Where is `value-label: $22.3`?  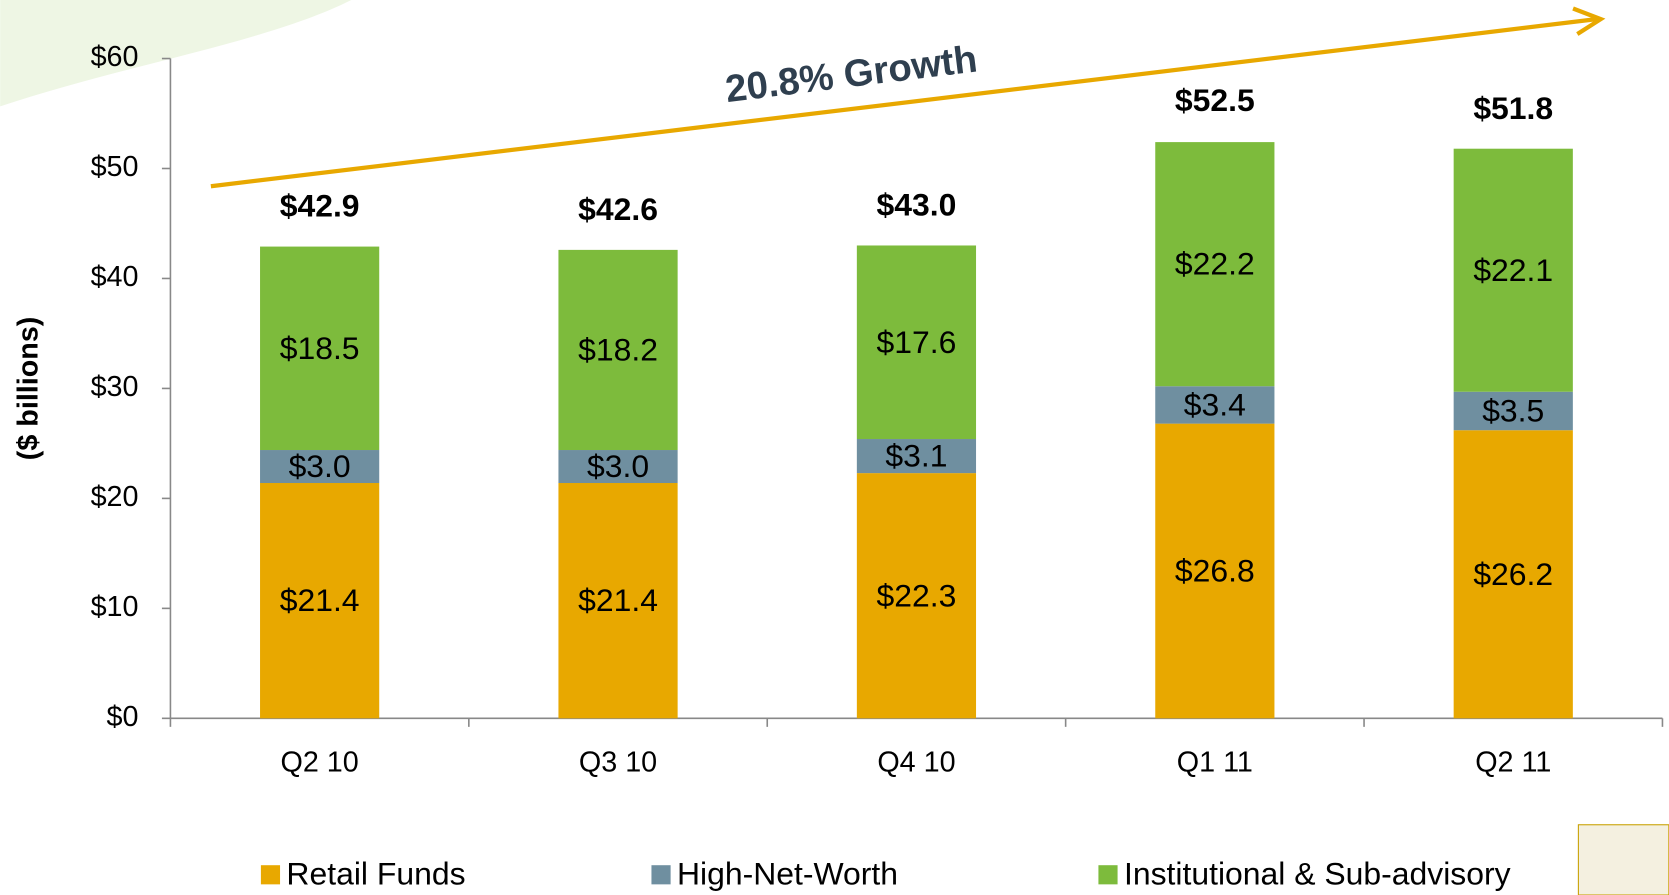 value-label: $22.3 is located at coordinates (917, 595).